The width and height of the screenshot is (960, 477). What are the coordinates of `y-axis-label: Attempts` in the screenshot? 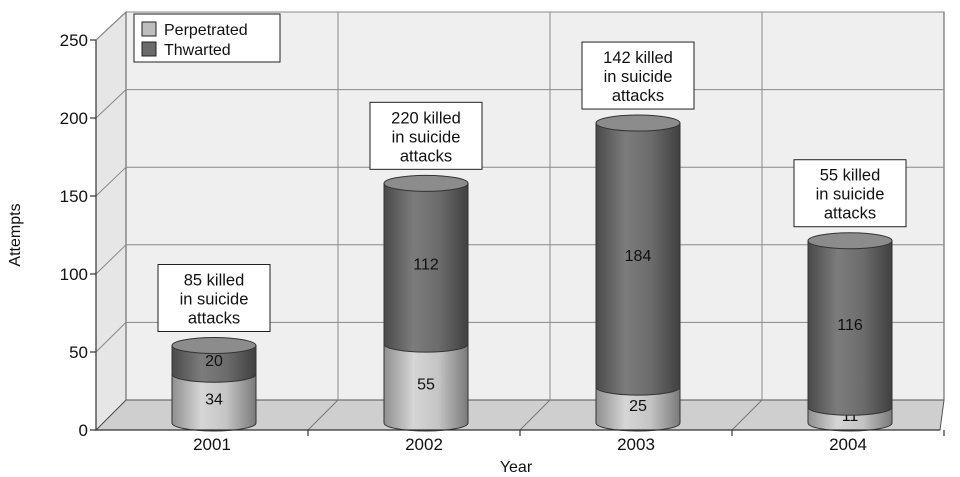 It's located at (15, 234).